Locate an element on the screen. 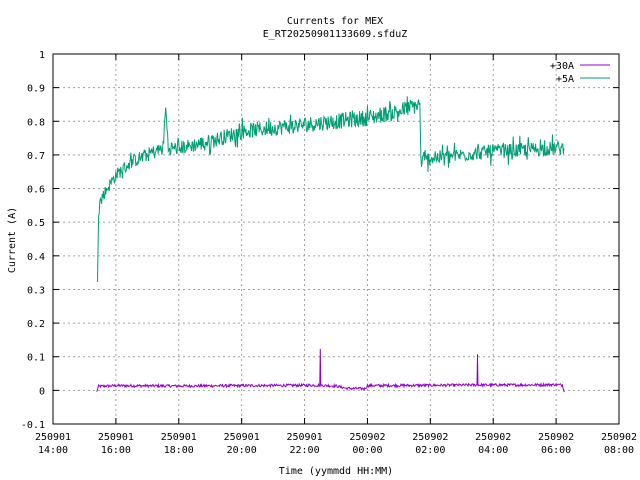  y-tick-label: 0.2 is located at coordinates (36, 324).